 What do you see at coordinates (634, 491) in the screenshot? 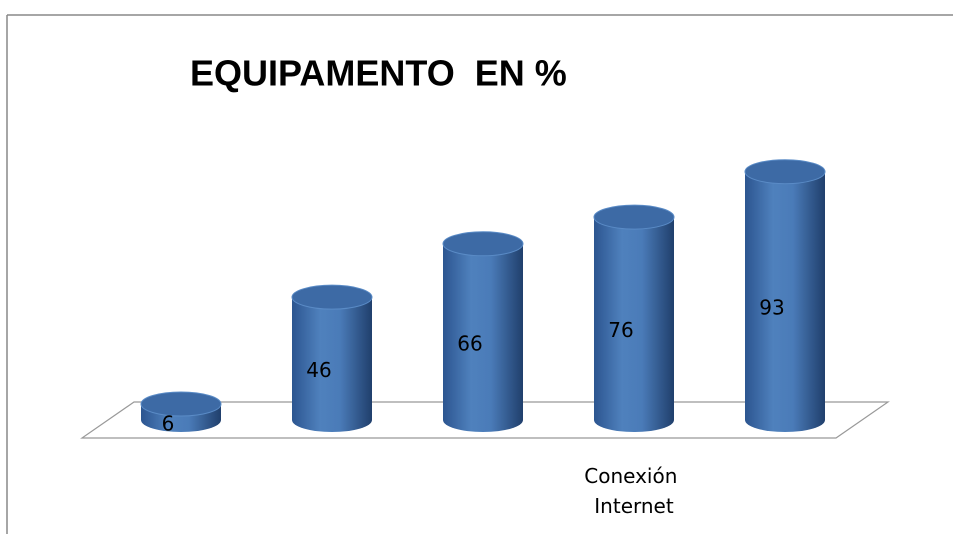
I see `x-tick-label: Conexión Internet` at bounding box center [634, 491].